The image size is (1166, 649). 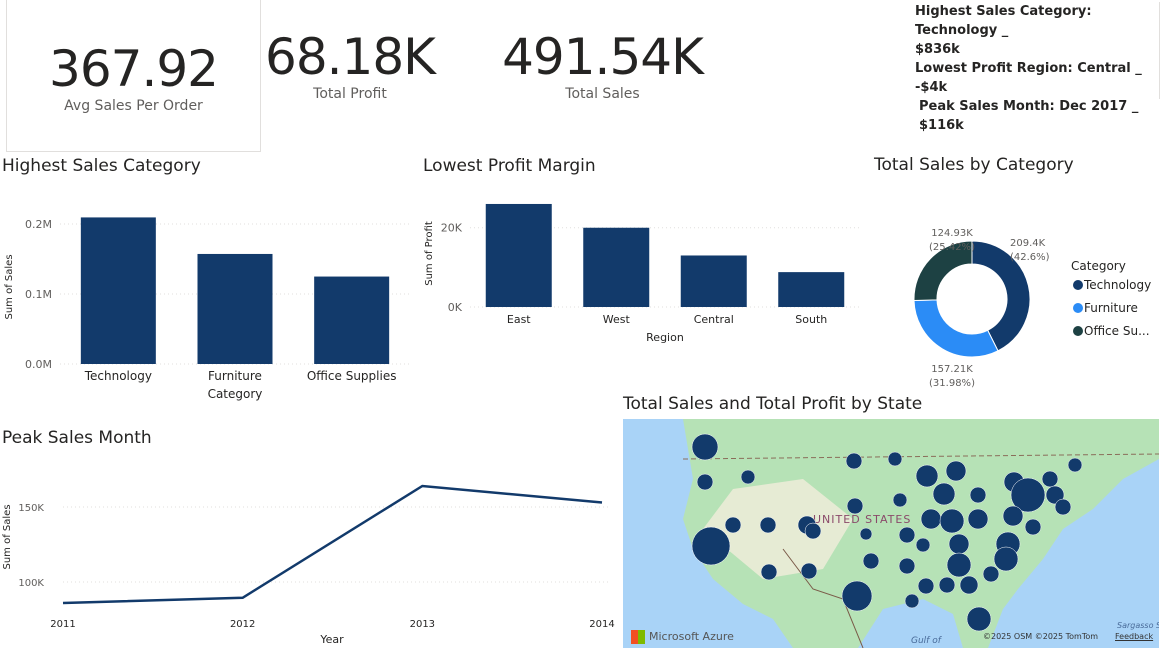 What do you see at coordinates (422, 624) in the screenshot?
I see `x-tick-label: 2013` at bounding box center [422, 624].